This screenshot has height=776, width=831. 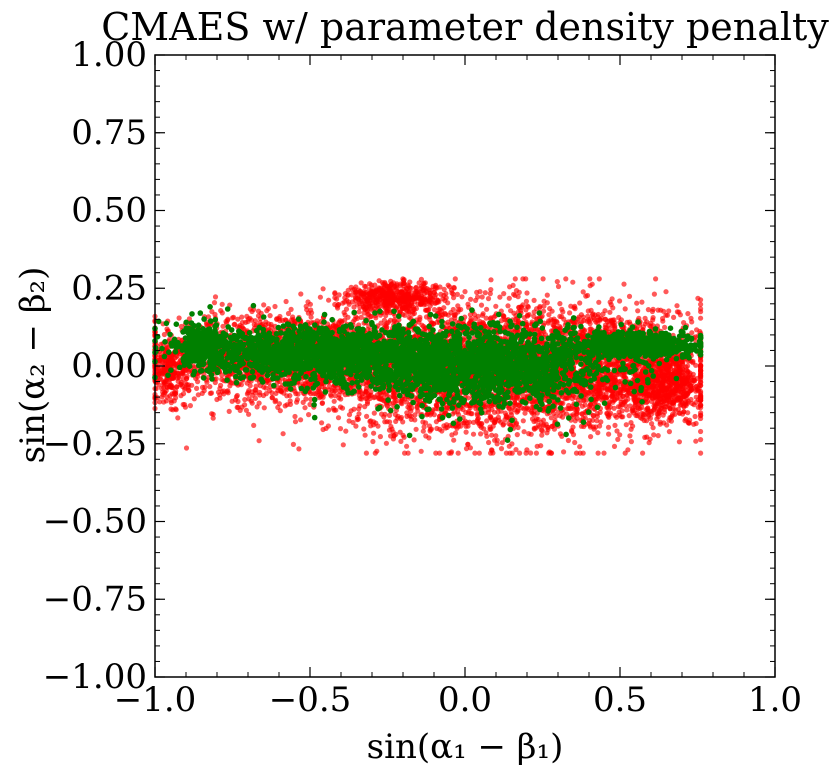 I want to click on y-axis-label: sin(α₂ − β₂), so click(x=33, y=365).